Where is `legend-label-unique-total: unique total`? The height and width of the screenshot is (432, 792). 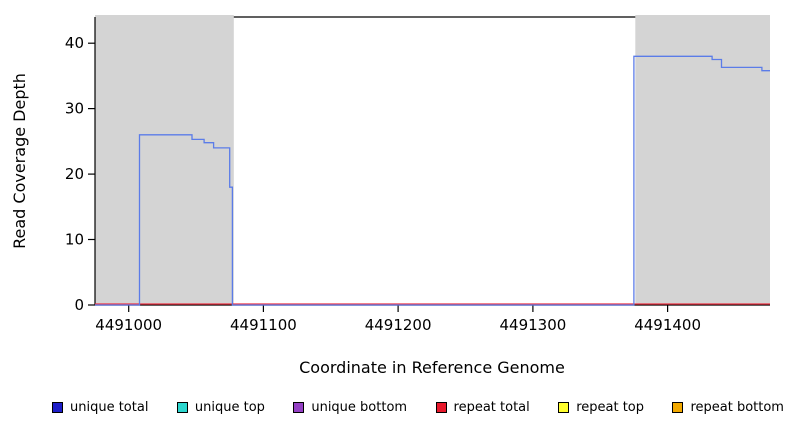 legend-label-unique-total: unique total is located at coordinates (109, 407).